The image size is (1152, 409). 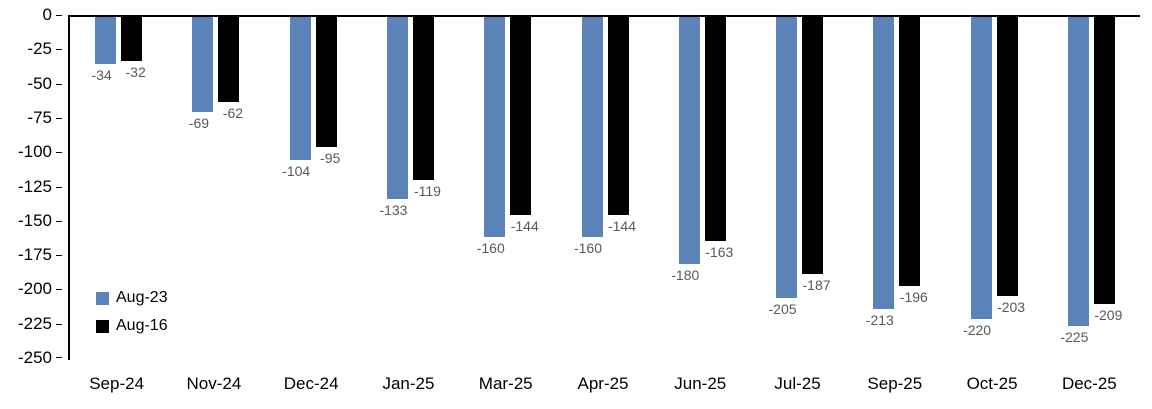 I want to click on y-tick-label: 0, so click(x=47, y=14).